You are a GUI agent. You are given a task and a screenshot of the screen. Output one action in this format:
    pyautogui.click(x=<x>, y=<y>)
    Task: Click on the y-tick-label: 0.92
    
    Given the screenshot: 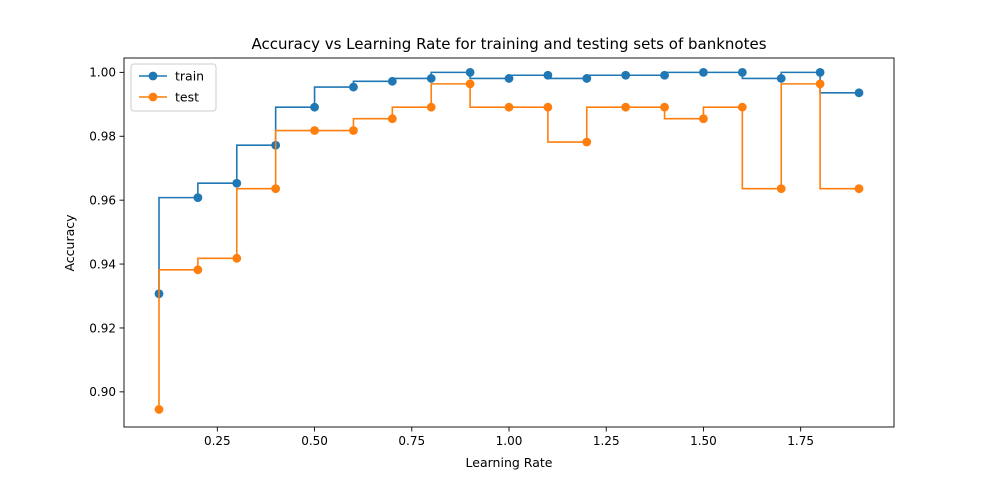 What is the action you would take?
    pyautogui.click(x=102, y=328)
    